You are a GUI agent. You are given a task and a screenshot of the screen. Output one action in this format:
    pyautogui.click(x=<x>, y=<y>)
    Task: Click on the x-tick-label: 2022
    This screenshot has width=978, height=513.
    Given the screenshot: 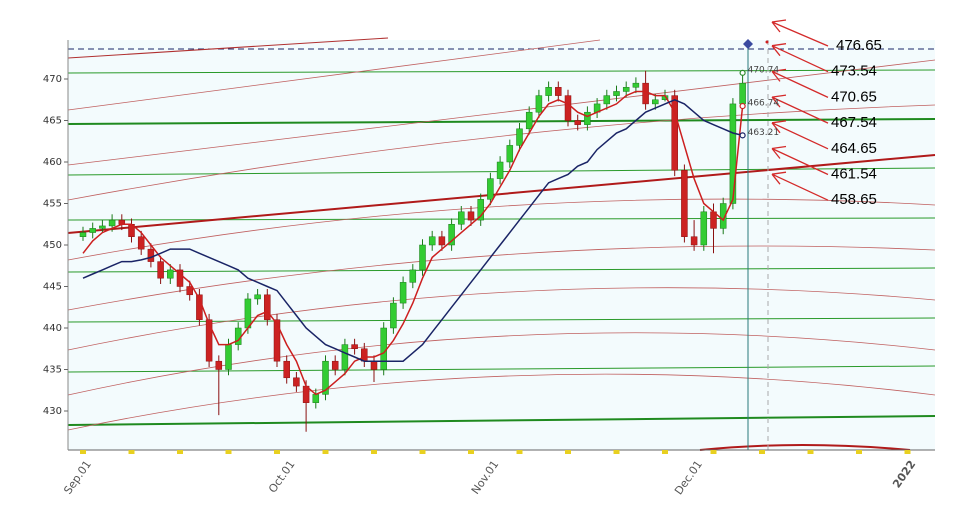 What is the action you would take?
    pyautogui.click(x=904, y=474)
    